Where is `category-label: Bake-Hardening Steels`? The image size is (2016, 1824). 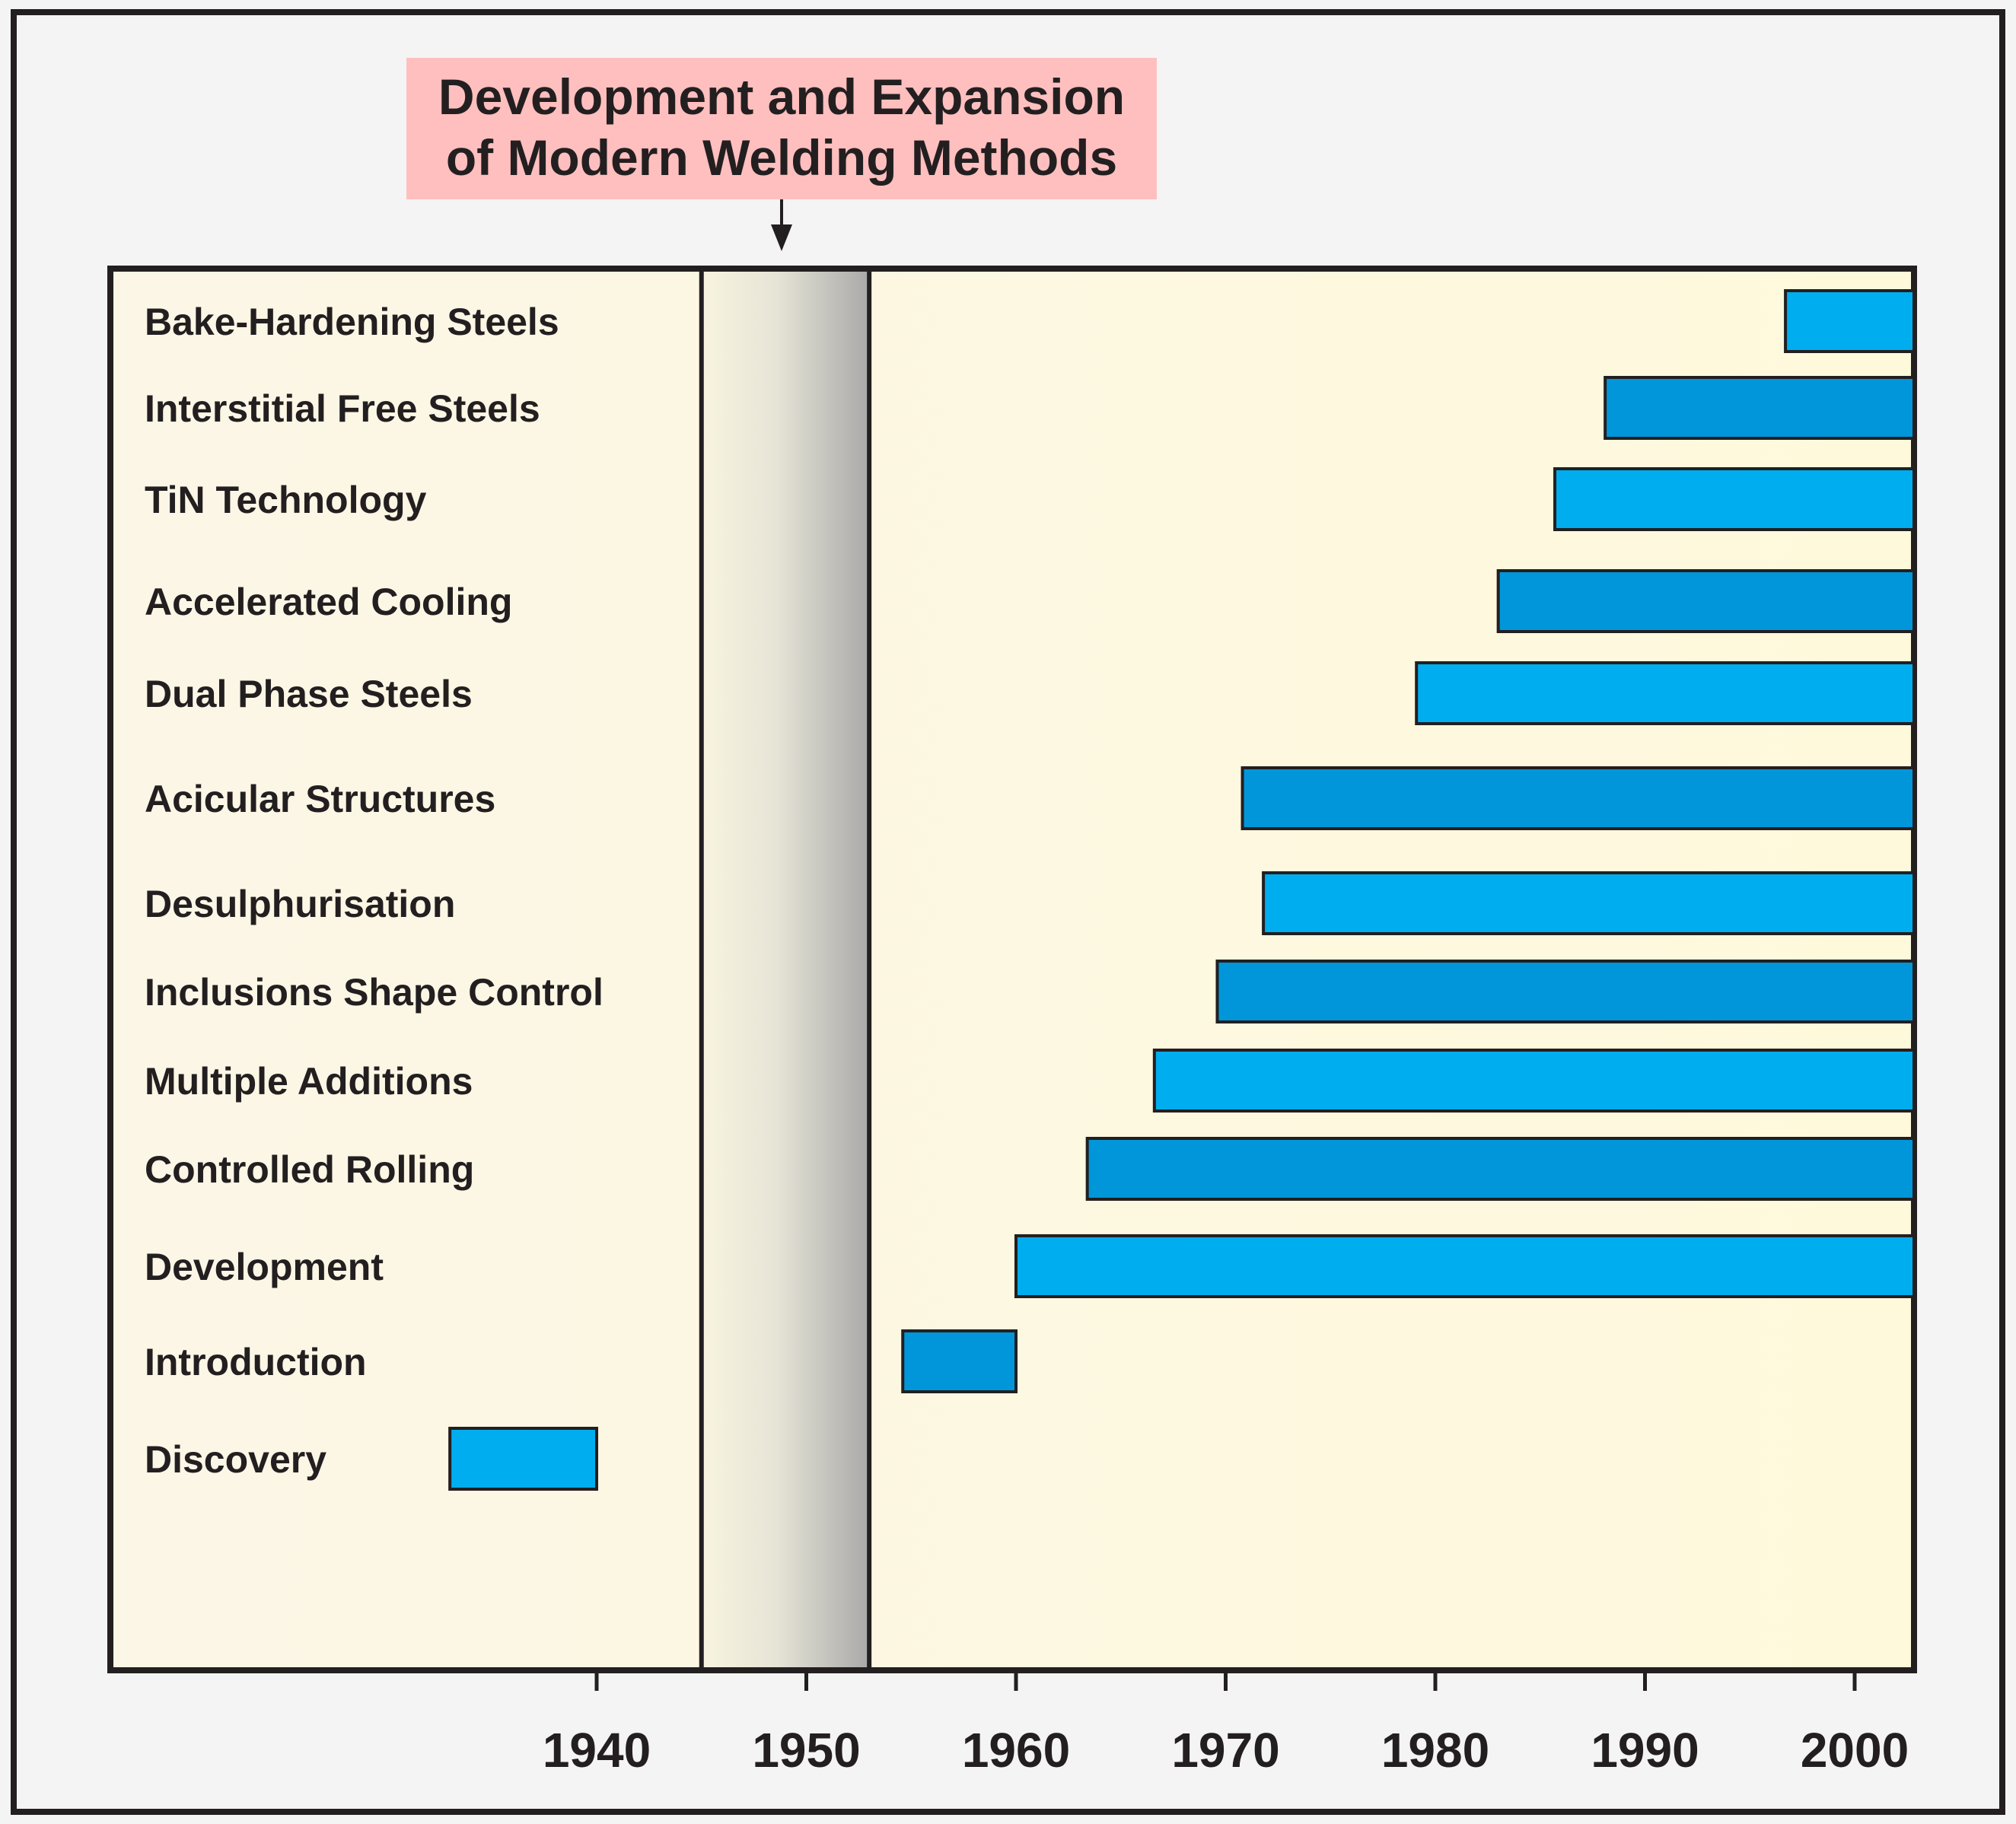
category-label: Bake-Hardening Steels is located at coordinates (352, 322).